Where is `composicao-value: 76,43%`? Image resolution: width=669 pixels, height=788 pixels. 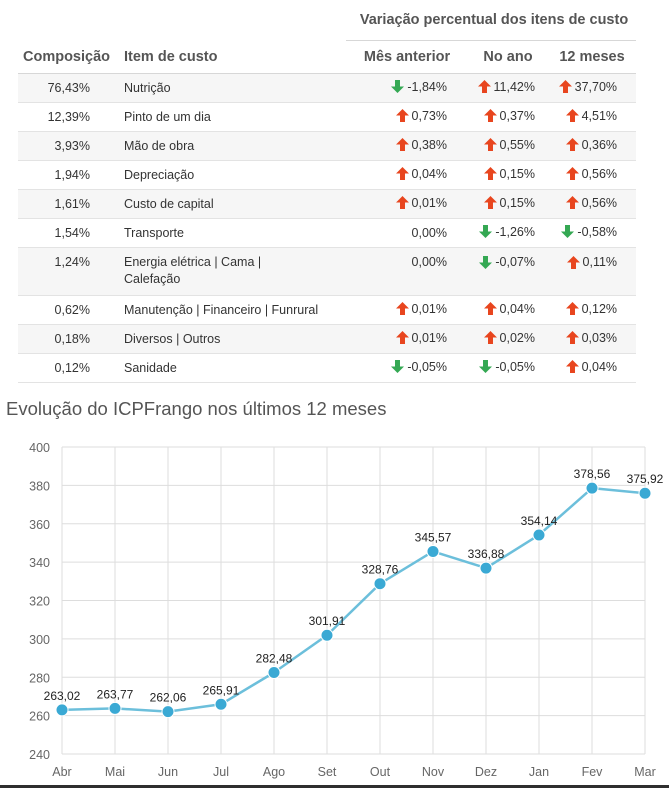 composicao-value: 76,43% is located at coordinates (68, 88).